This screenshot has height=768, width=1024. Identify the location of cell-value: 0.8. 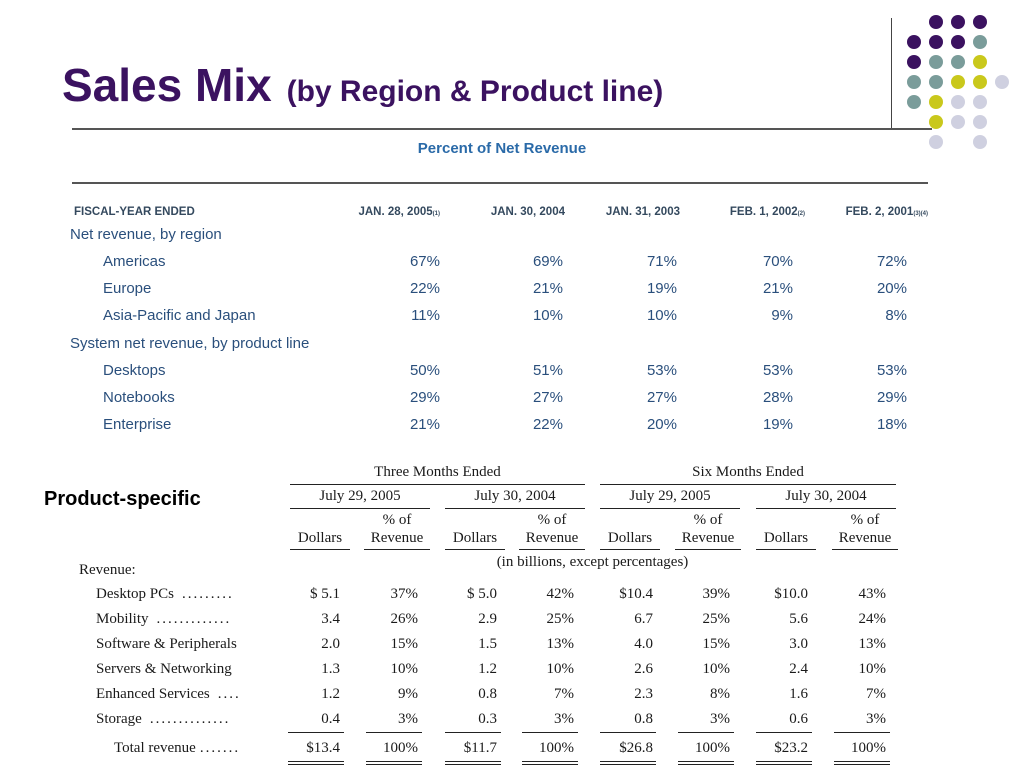
(487, 694).